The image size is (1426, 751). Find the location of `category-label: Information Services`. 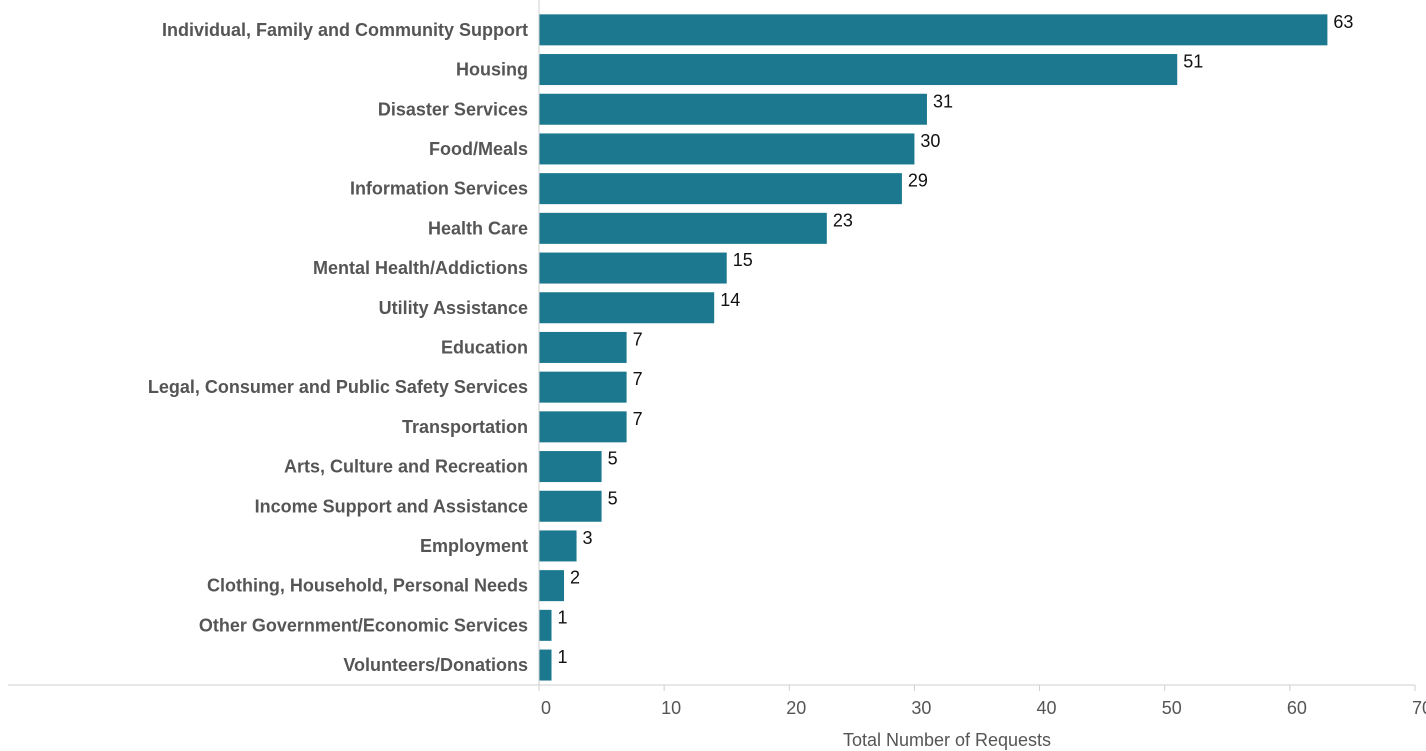

category-label: Information Services is located at coordinates (439, 189).